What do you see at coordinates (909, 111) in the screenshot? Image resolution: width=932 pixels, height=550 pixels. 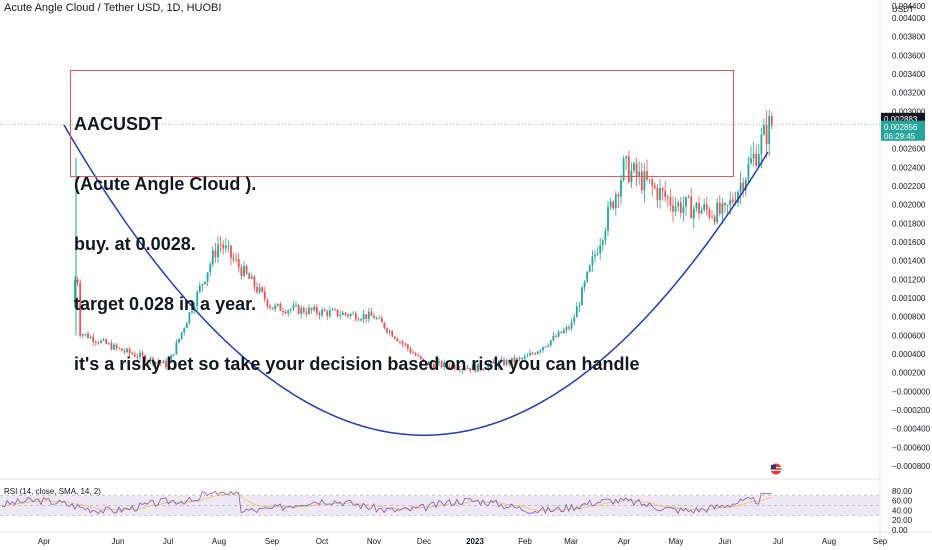 I see `price-tick-label: 0.003000` at bounding box center [909, 111].